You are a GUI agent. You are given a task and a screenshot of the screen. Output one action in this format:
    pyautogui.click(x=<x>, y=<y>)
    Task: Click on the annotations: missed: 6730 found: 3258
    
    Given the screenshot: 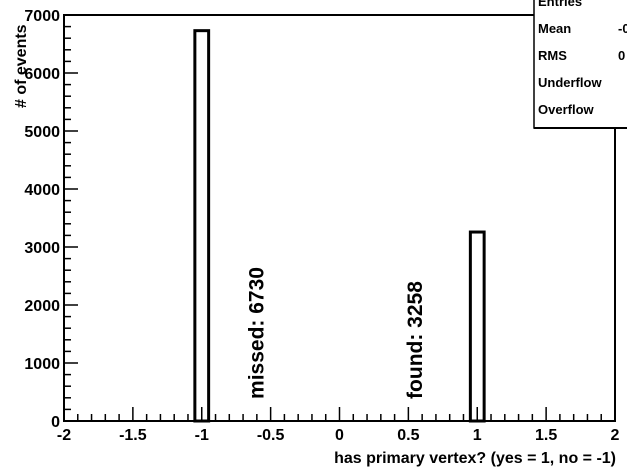 What is the action you would take?
    pyautogui.click(x=336, y=333)
    